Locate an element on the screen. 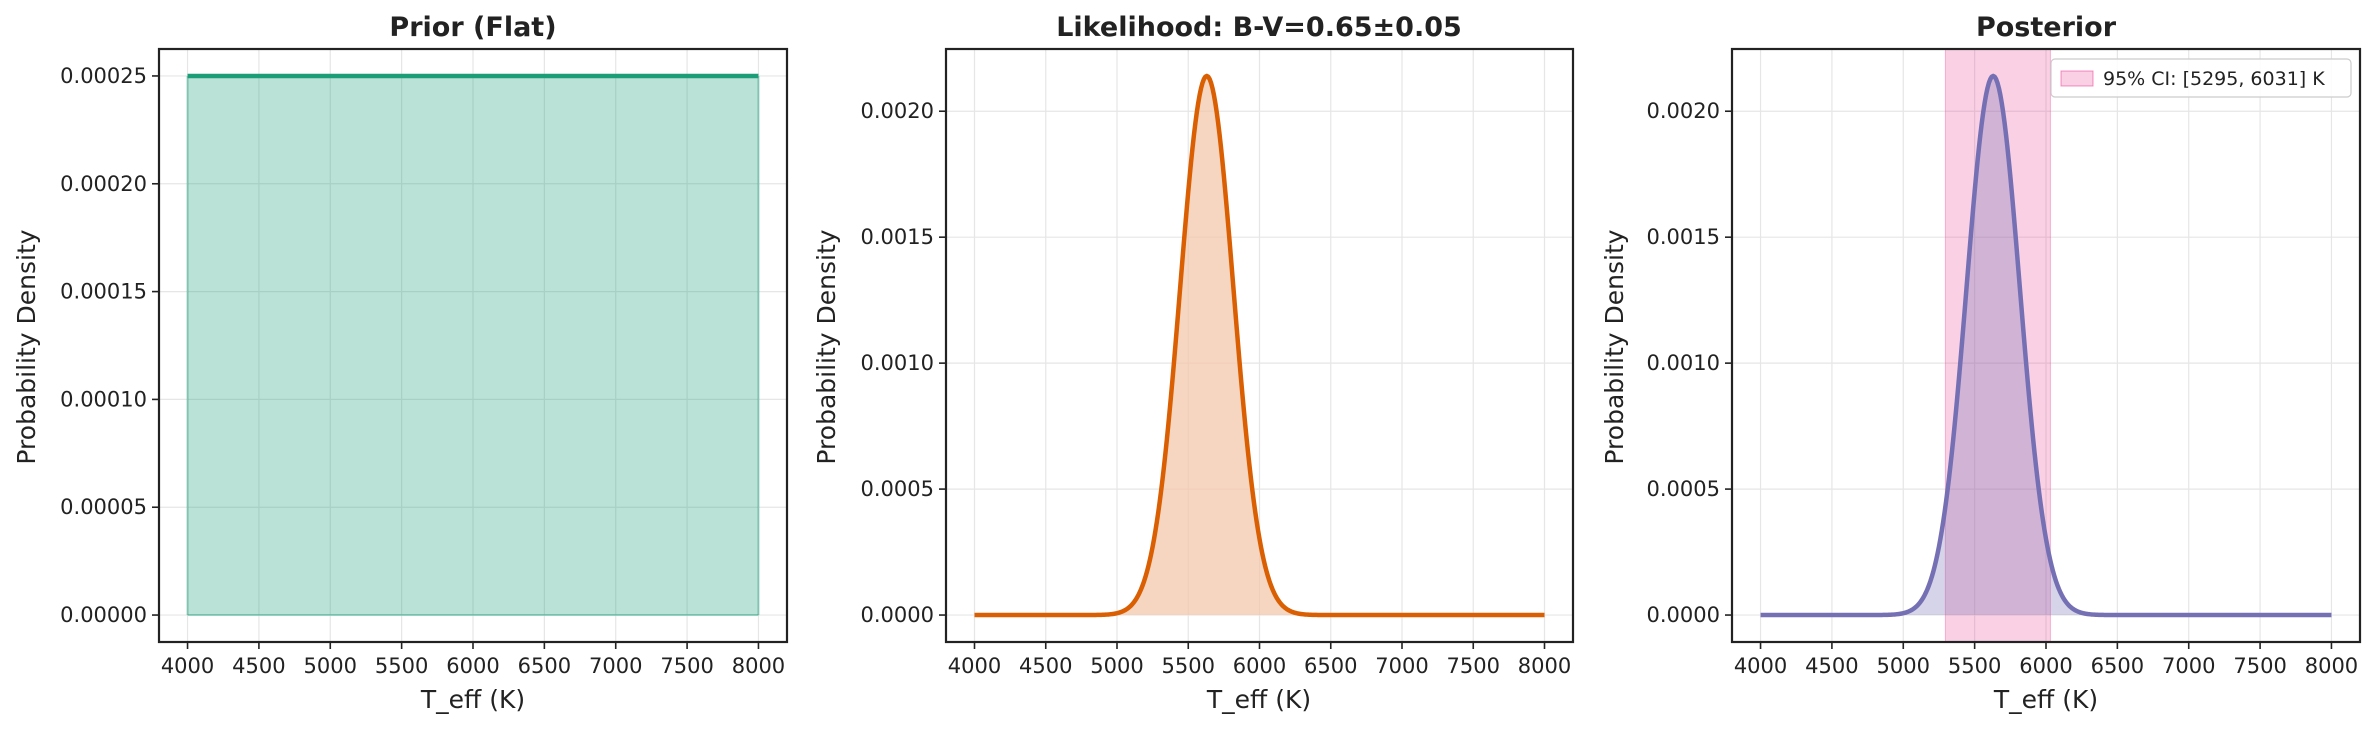  prior-xtick-label: 5500 is located at coordinates (401, 666).